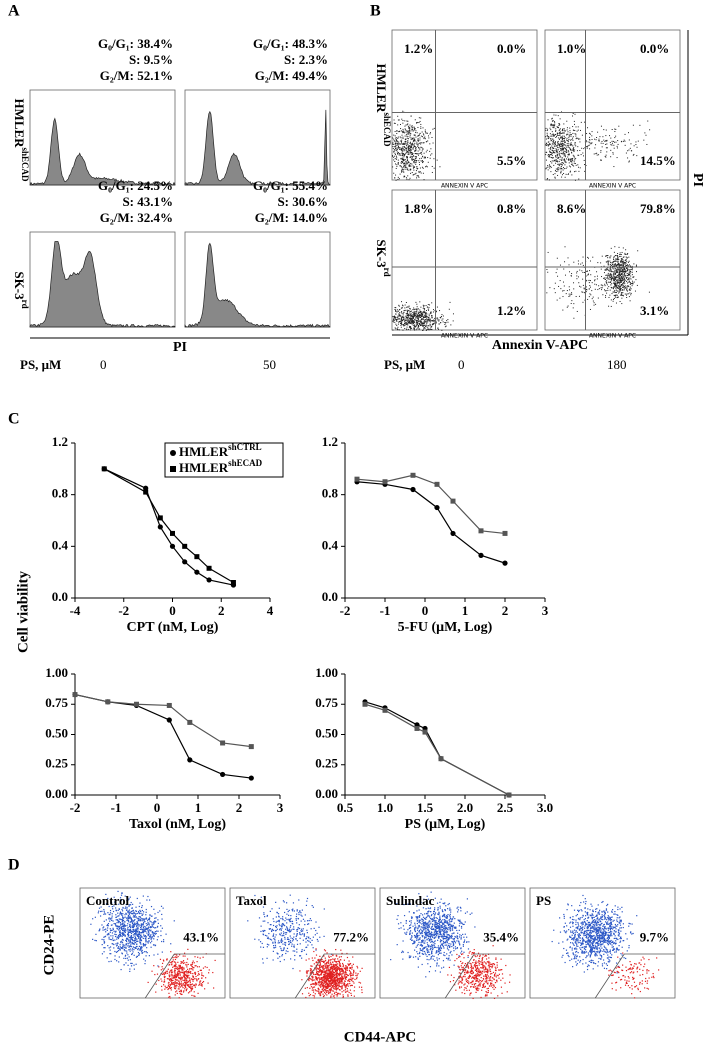 This screenshot has width=704, height=1050. Describe the element at coordinates (14, 419) in the screenshot. I see `panel-letter: C` at that location.